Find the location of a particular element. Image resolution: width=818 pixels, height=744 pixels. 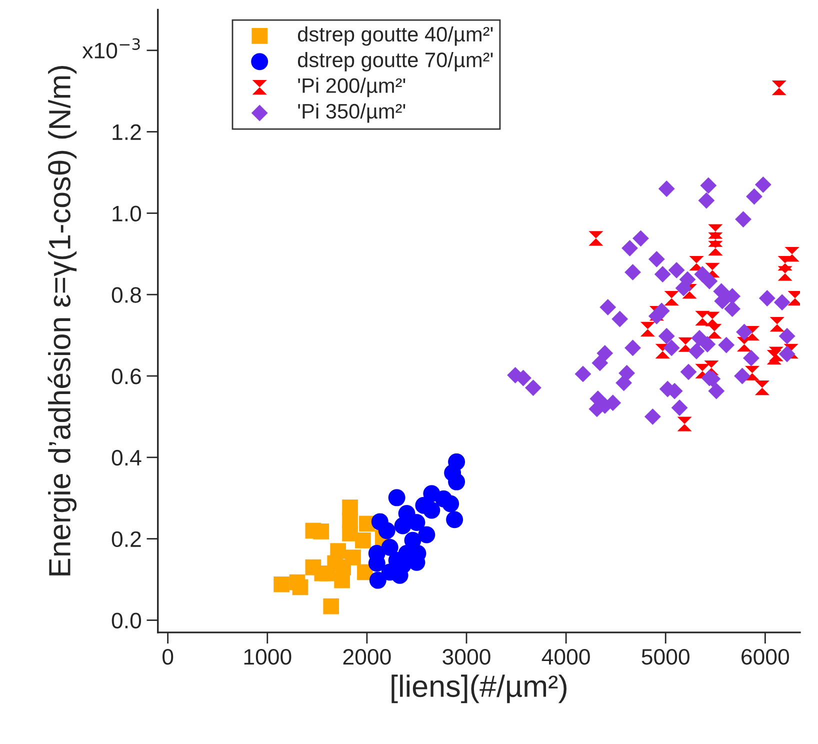

y-tick-label: x10$^{−3}$ is located at coordinates (111, 48).